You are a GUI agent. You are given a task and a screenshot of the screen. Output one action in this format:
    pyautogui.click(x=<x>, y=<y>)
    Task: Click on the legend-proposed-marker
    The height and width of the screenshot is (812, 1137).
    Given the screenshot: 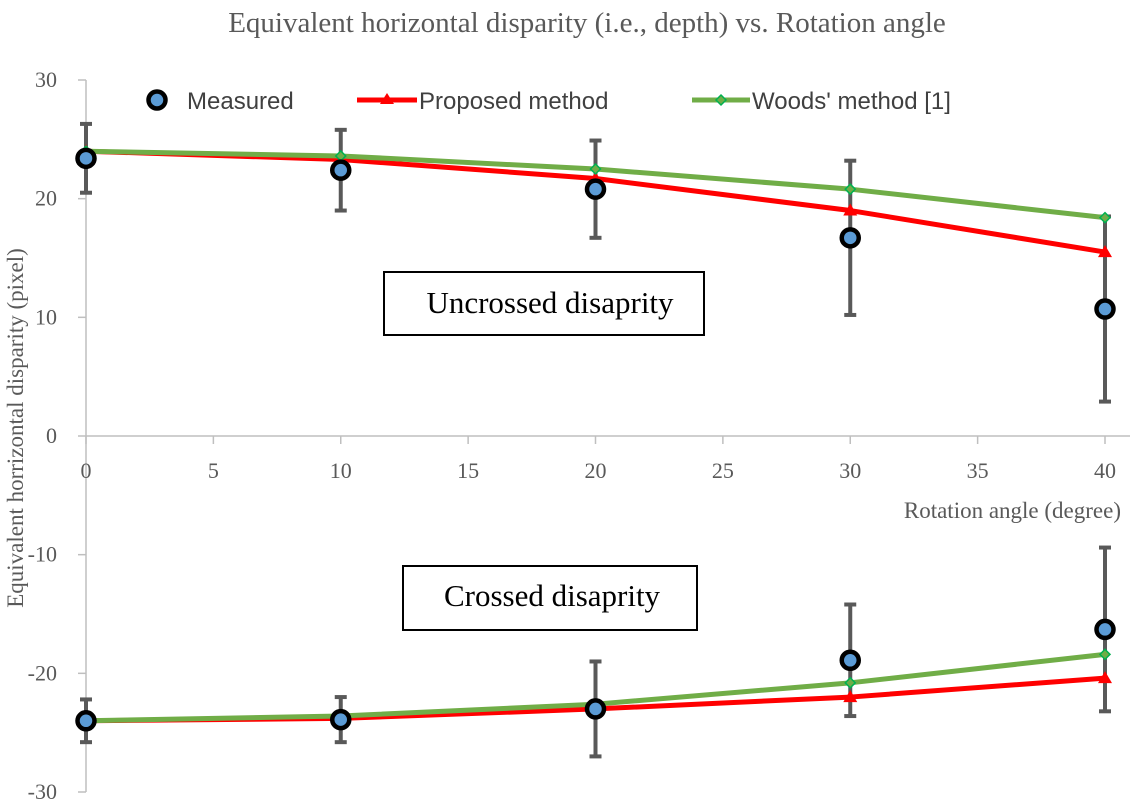 What is the action you would take?
    pyautogui.click(x=387, y=98)
    